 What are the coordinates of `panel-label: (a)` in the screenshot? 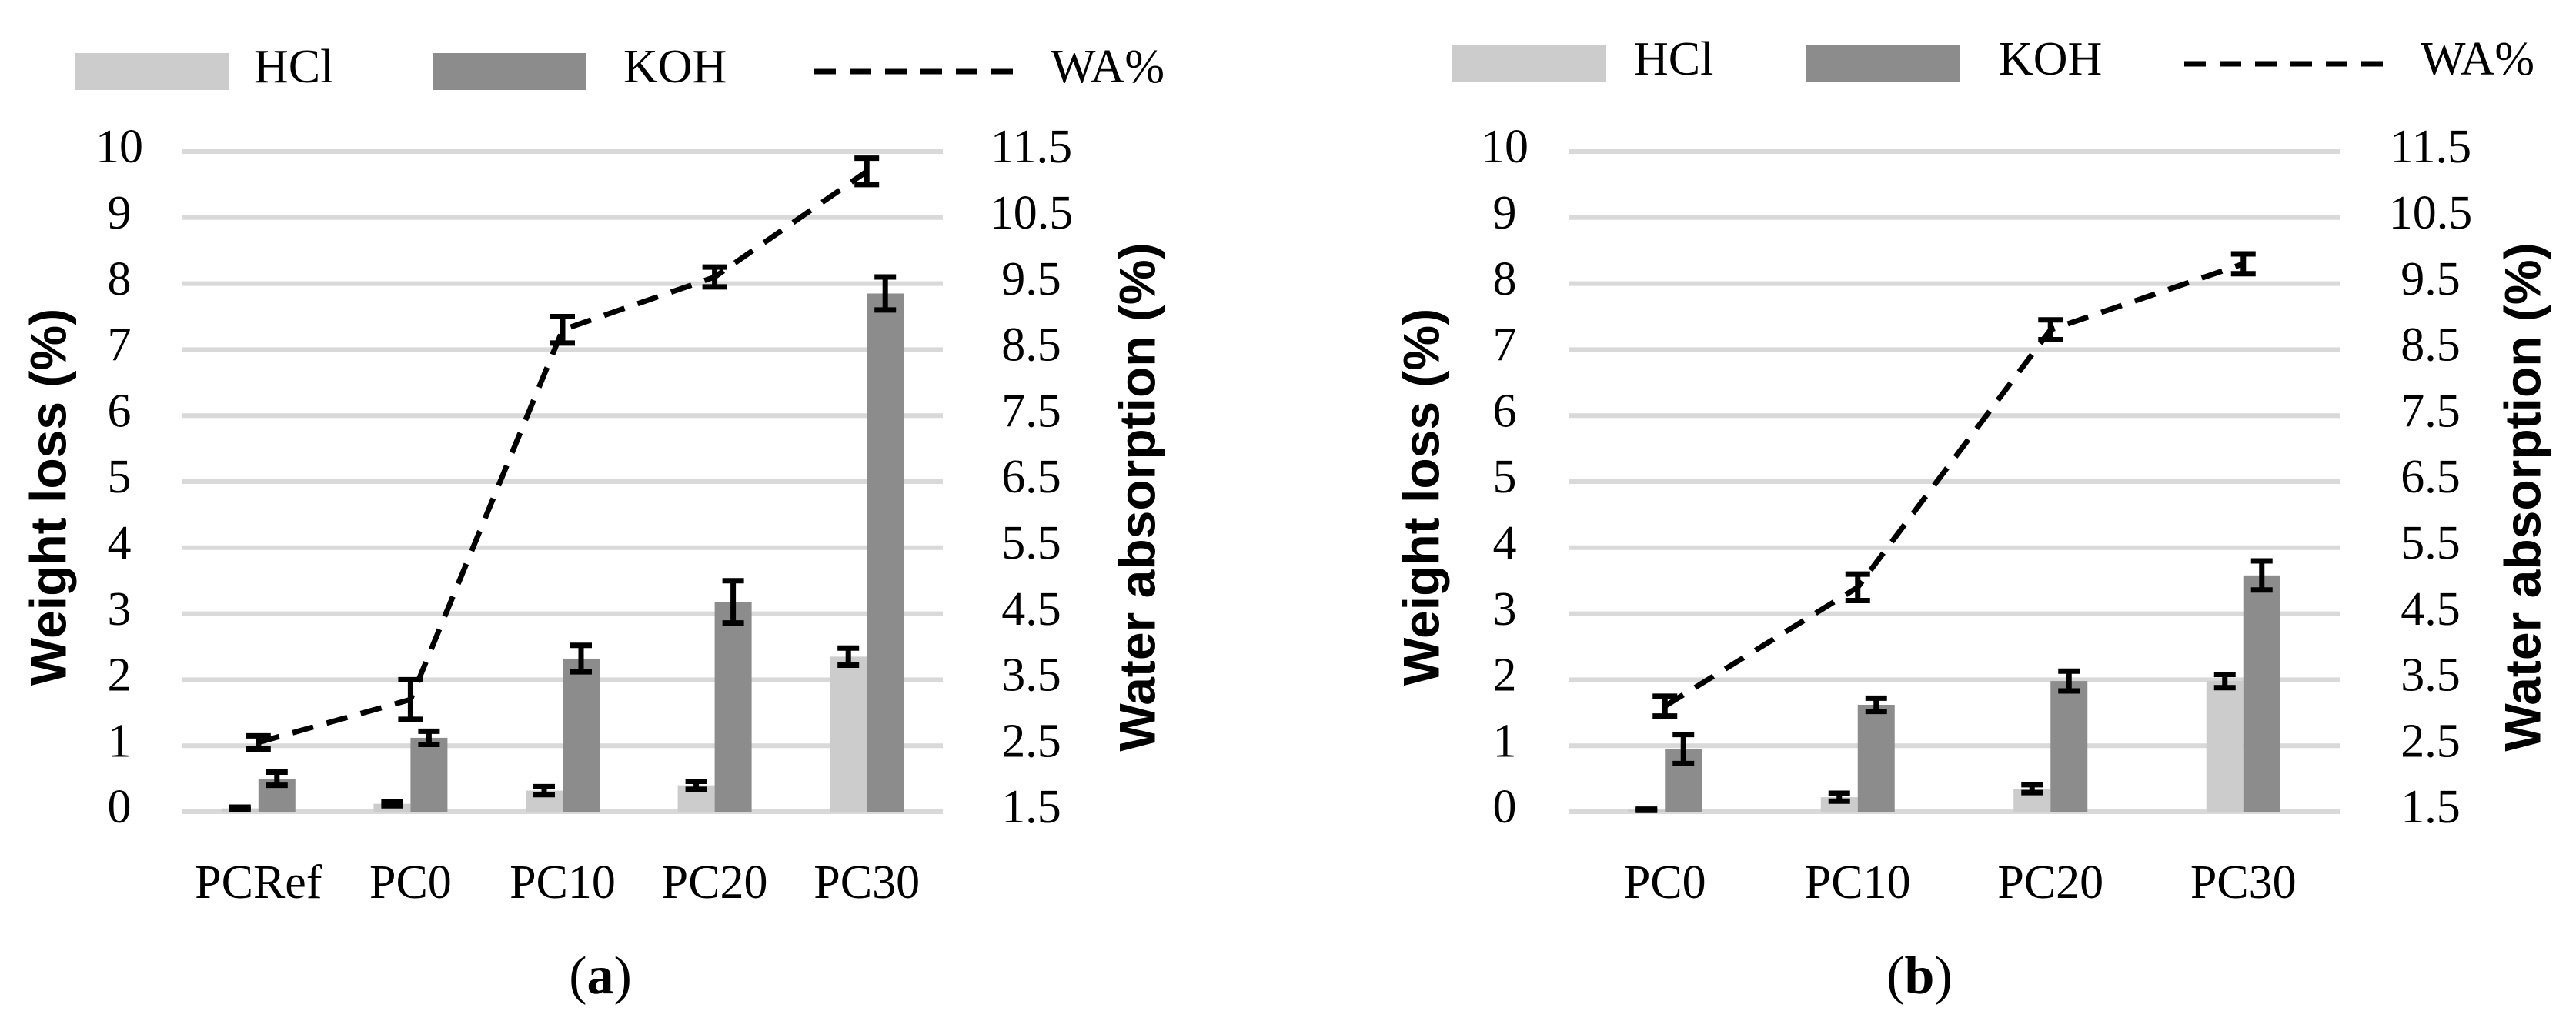 It's located at (600, 976).